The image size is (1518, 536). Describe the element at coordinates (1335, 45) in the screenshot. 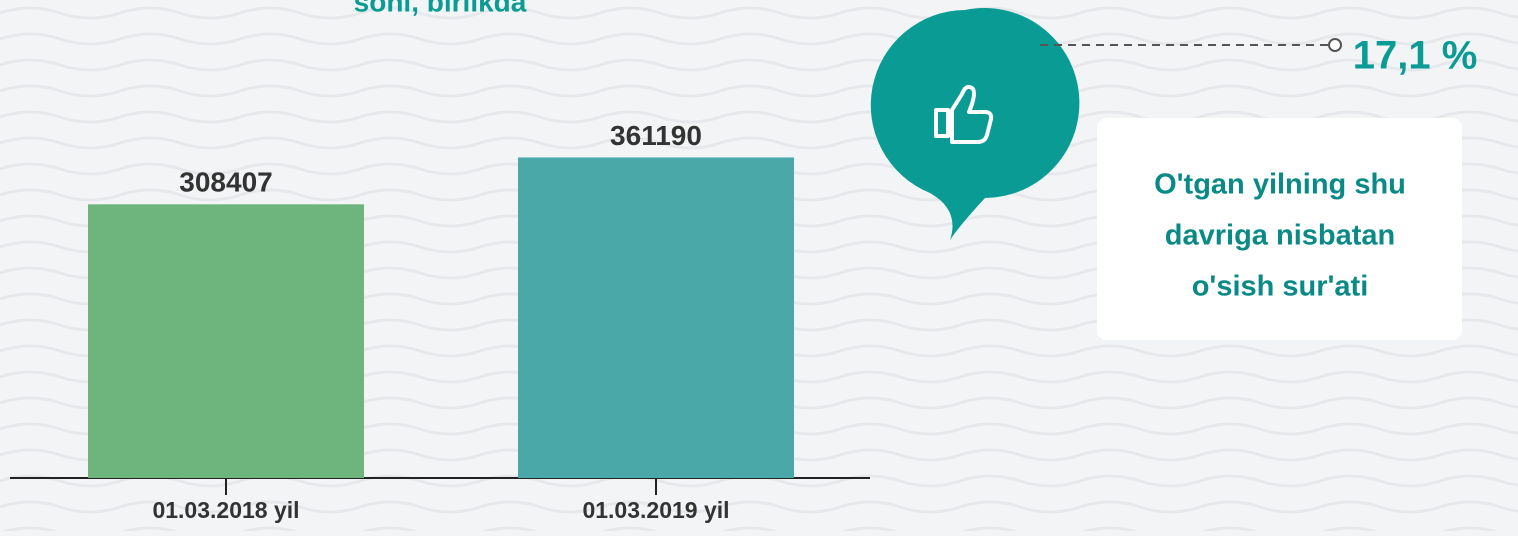

I see `connector-dot` at that location.